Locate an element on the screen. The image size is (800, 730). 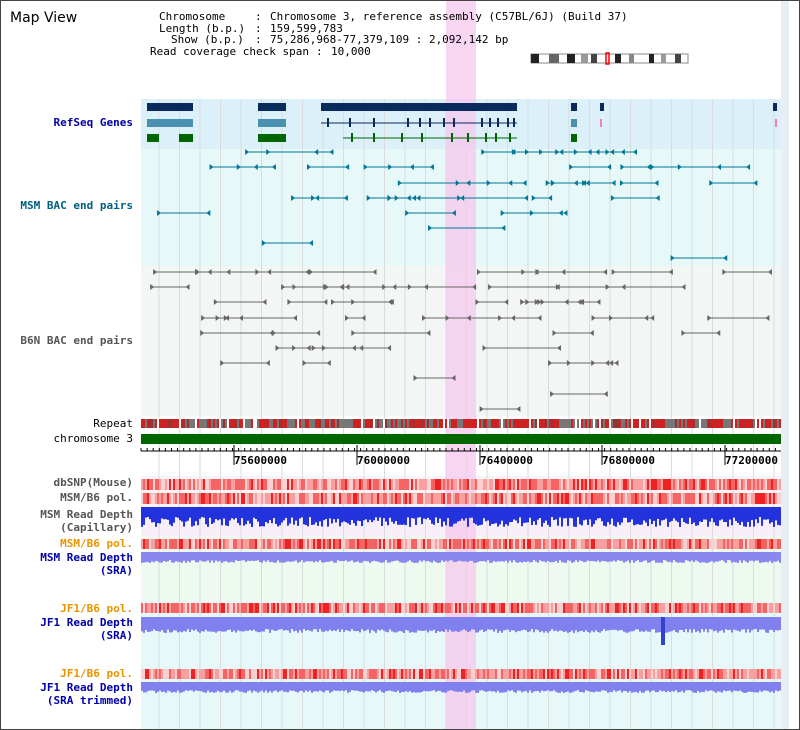
track-label-jf1-b6-pol-2: JF1/B6 pol. is located at coordinates (96, 673).